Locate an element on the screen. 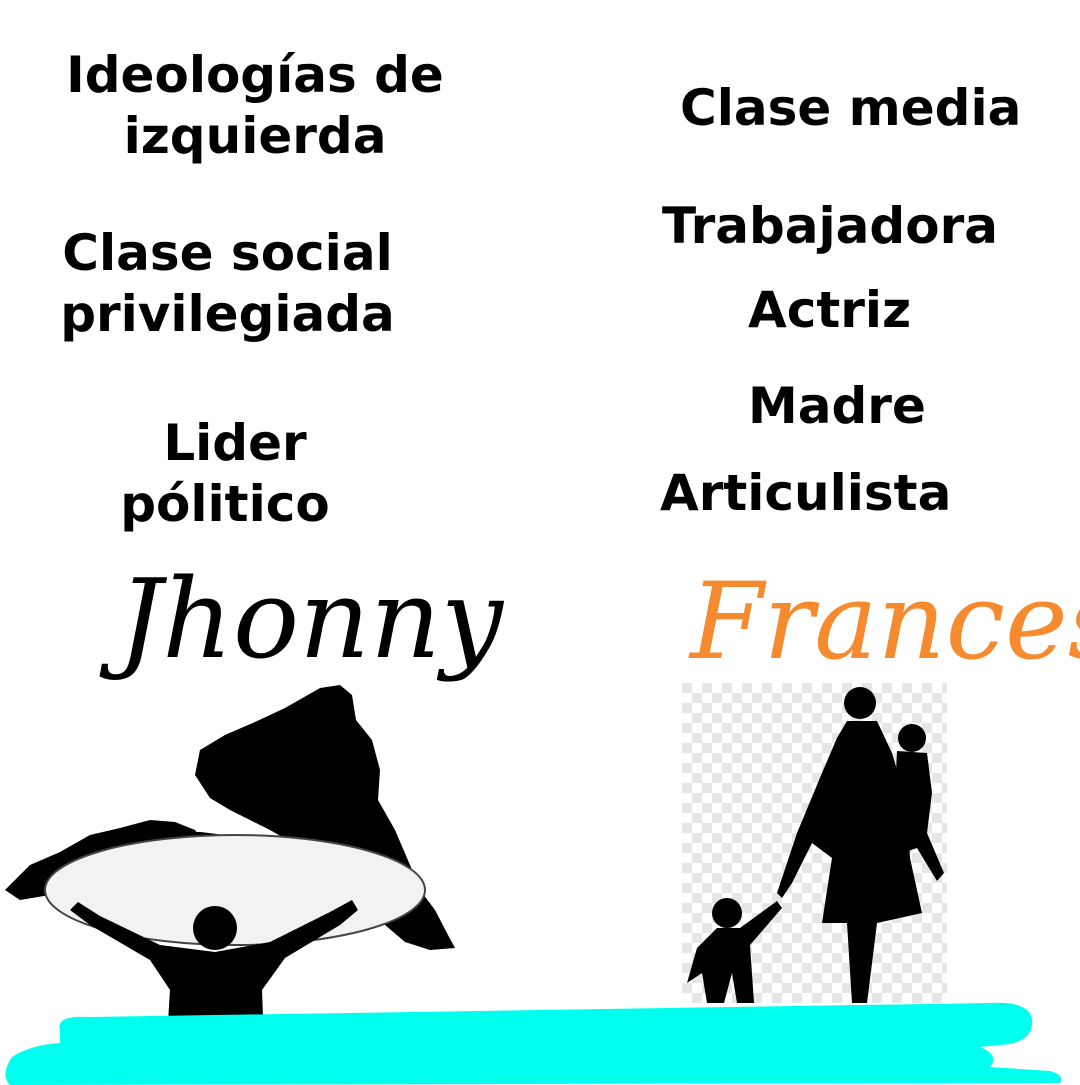 This screenshot has height=1085, width=1080. left-social-class-line-1: Clase social is located at coordinates (227, 253).